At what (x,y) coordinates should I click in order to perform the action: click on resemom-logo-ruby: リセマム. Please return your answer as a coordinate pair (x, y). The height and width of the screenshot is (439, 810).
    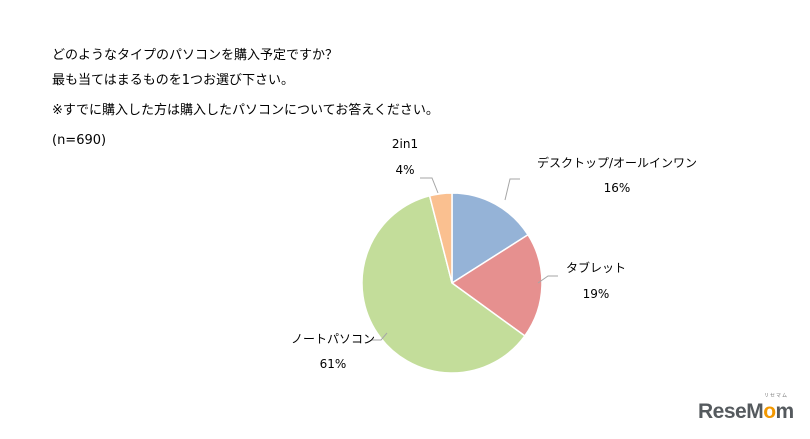
    Looking at the image, I should click on (776, 396).